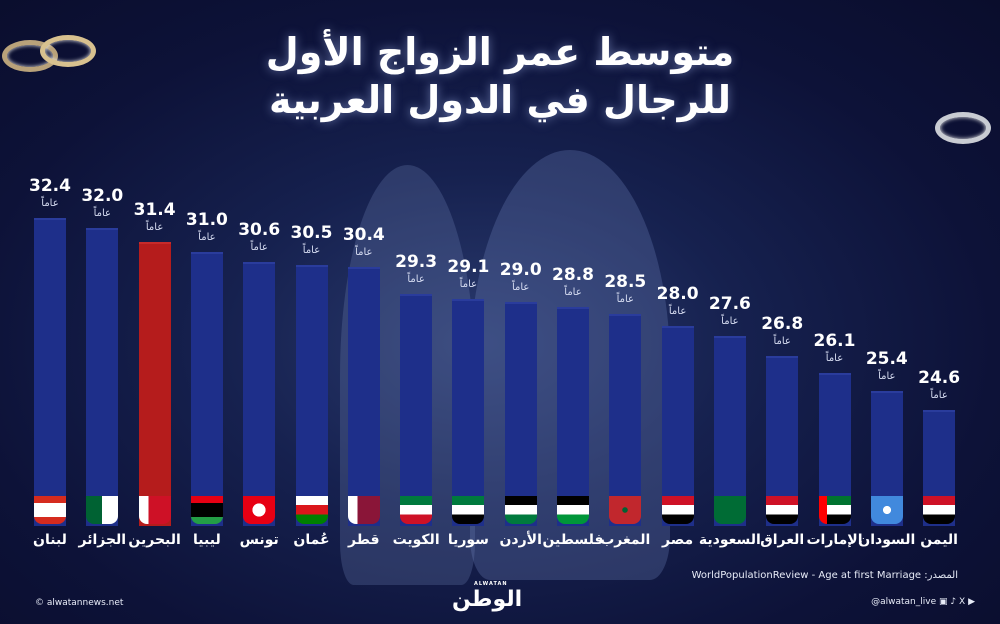  Describe the element at coordinates (625, 282) in the screenshot. I see `value-label: 28.5` at that location.